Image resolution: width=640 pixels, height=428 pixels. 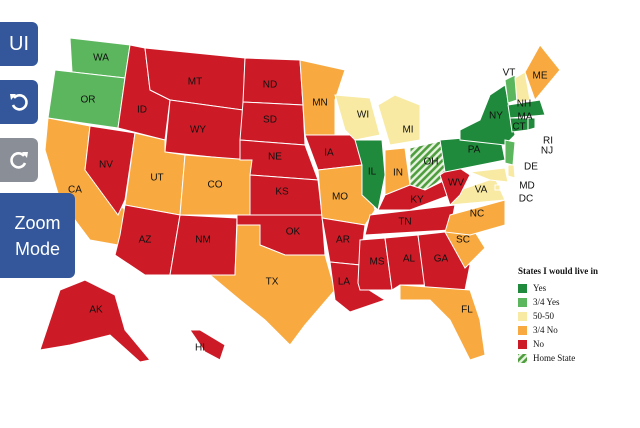 What do you see at coordinates (509, 73) in the screenshot?
I see `state-label: VT` at bounding box center [509, 73].